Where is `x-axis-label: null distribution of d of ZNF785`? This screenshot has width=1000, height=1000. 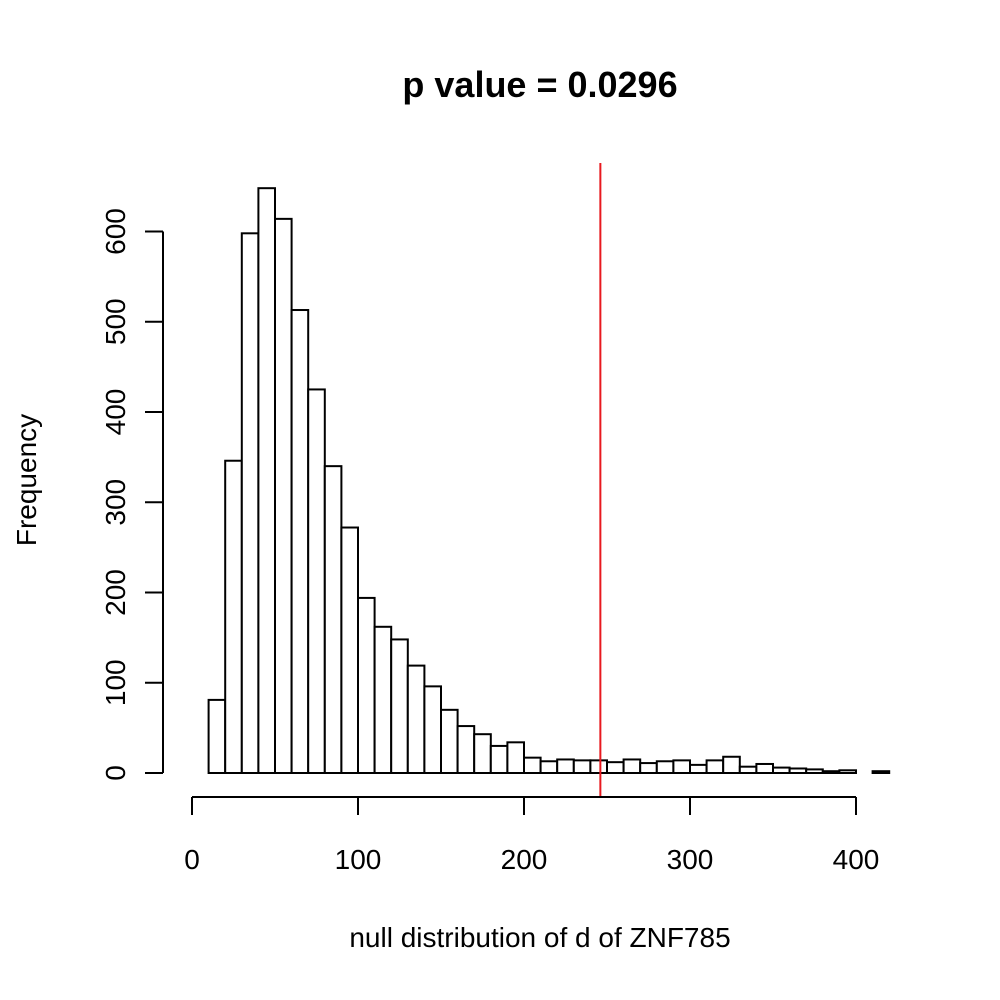 x-axis-label: null distribution of d of ZNF785 is located at coordinates (539, 937).